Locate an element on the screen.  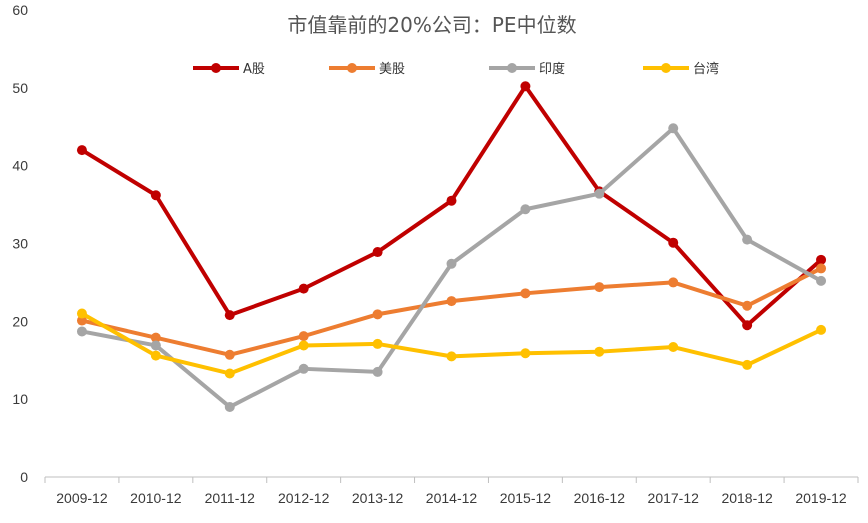
x-tick-label: 2009-12 is located at coordinates (82, 498).